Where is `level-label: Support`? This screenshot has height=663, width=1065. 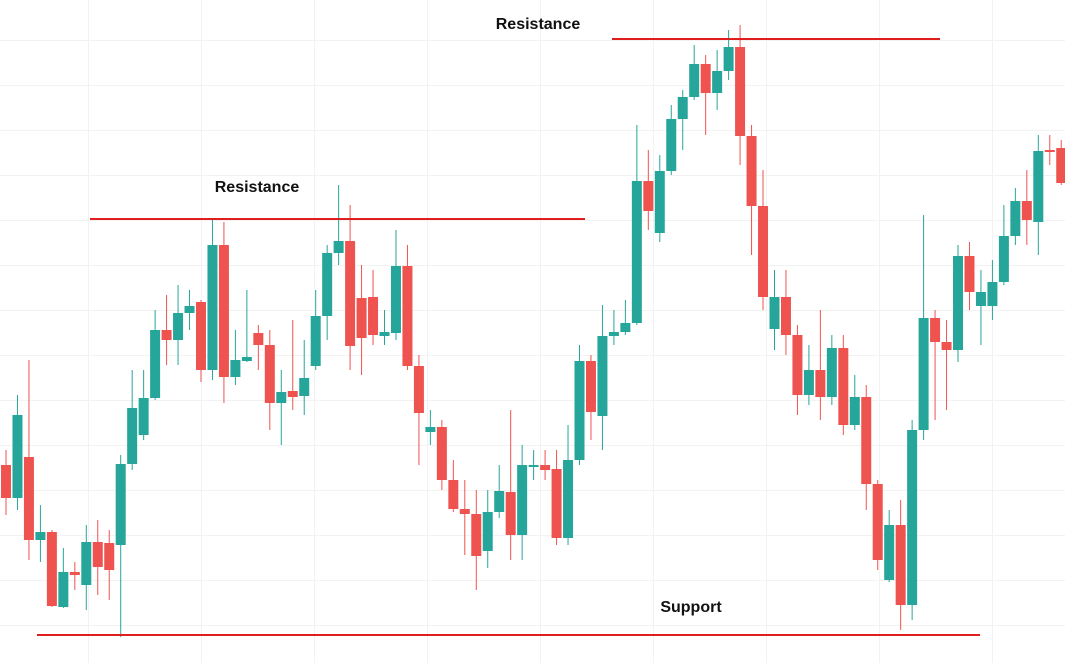 level-label: Support is located at coordinates (691, 607).